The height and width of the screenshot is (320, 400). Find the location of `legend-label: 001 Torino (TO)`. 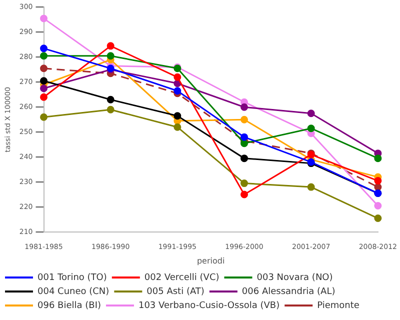

legend-label: 001 Torino (TO) is located at coordinates (72, 277).